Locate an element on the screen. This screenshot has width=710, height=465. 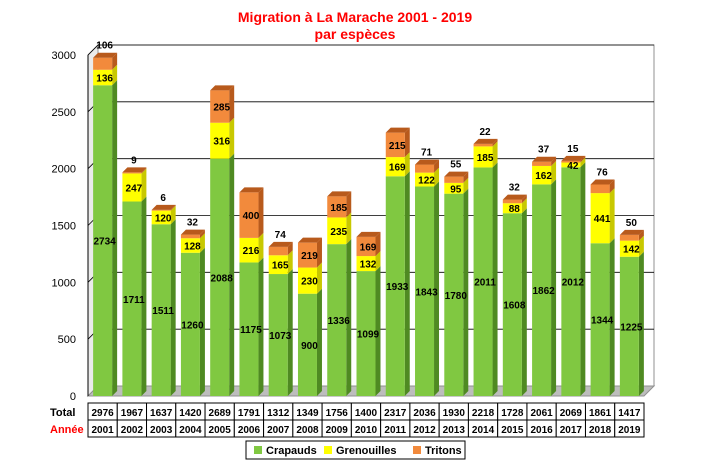
data-label-crapauds: 2088 is located at coordinates (222, 278).